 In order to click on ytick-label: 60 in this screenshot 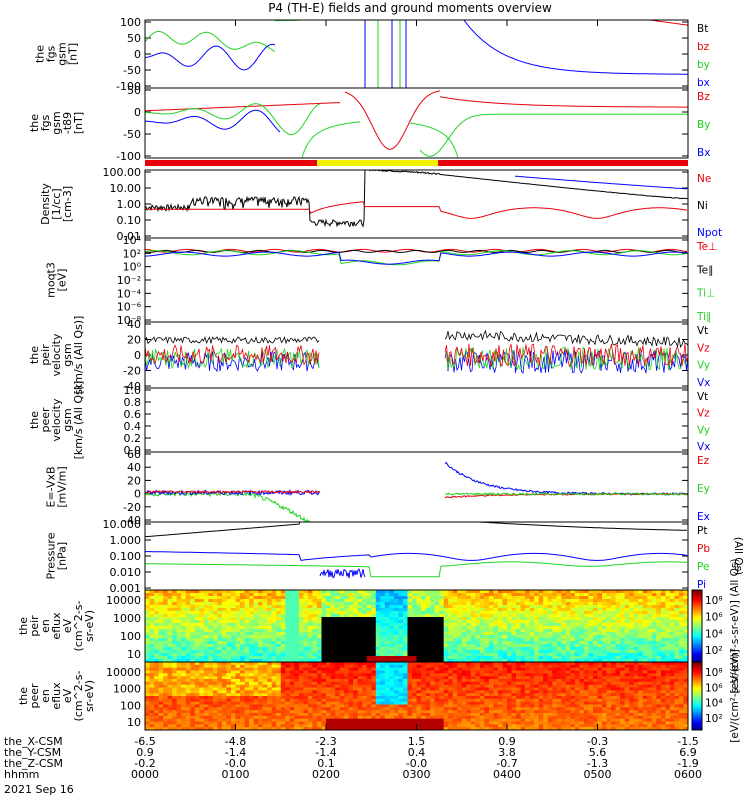, I will do `click(134, 454)`.